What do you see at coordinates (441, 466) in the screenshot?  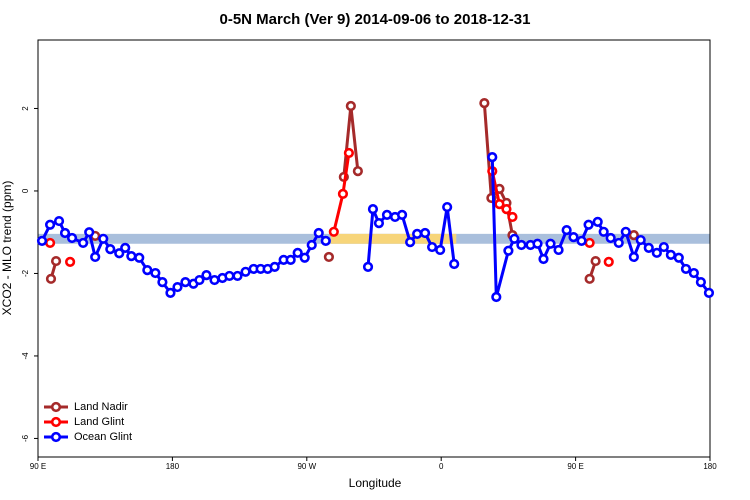 I see `x-tick-label: 0` at bounding box center [441, 466].